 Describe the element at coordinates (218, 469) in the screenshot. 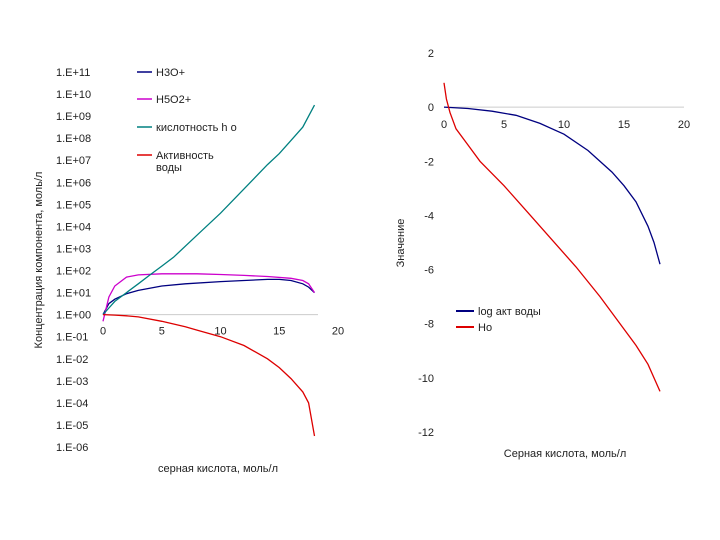

I see `x-axis-title: серная кислота, моль/л` at that location.